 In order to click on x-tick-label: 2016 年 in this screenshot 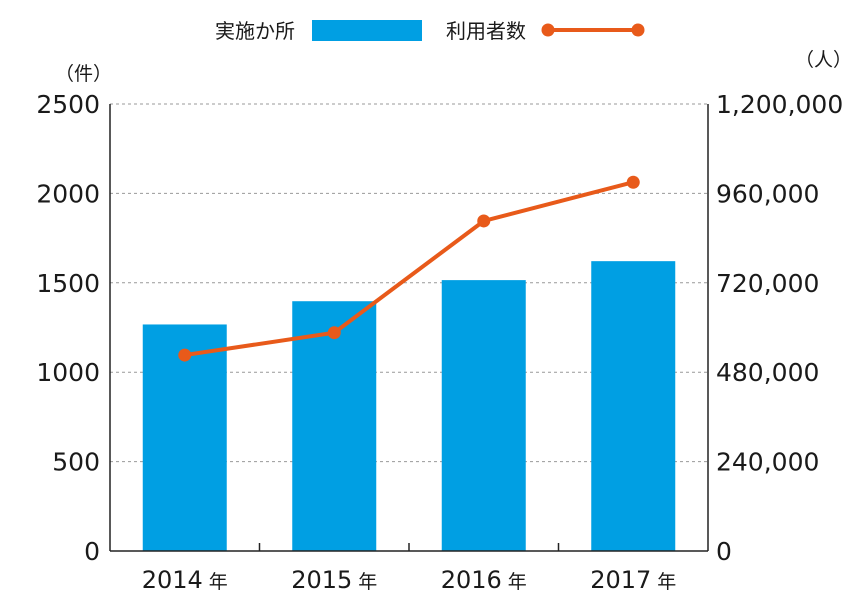, I will do `click(484, 580)`.